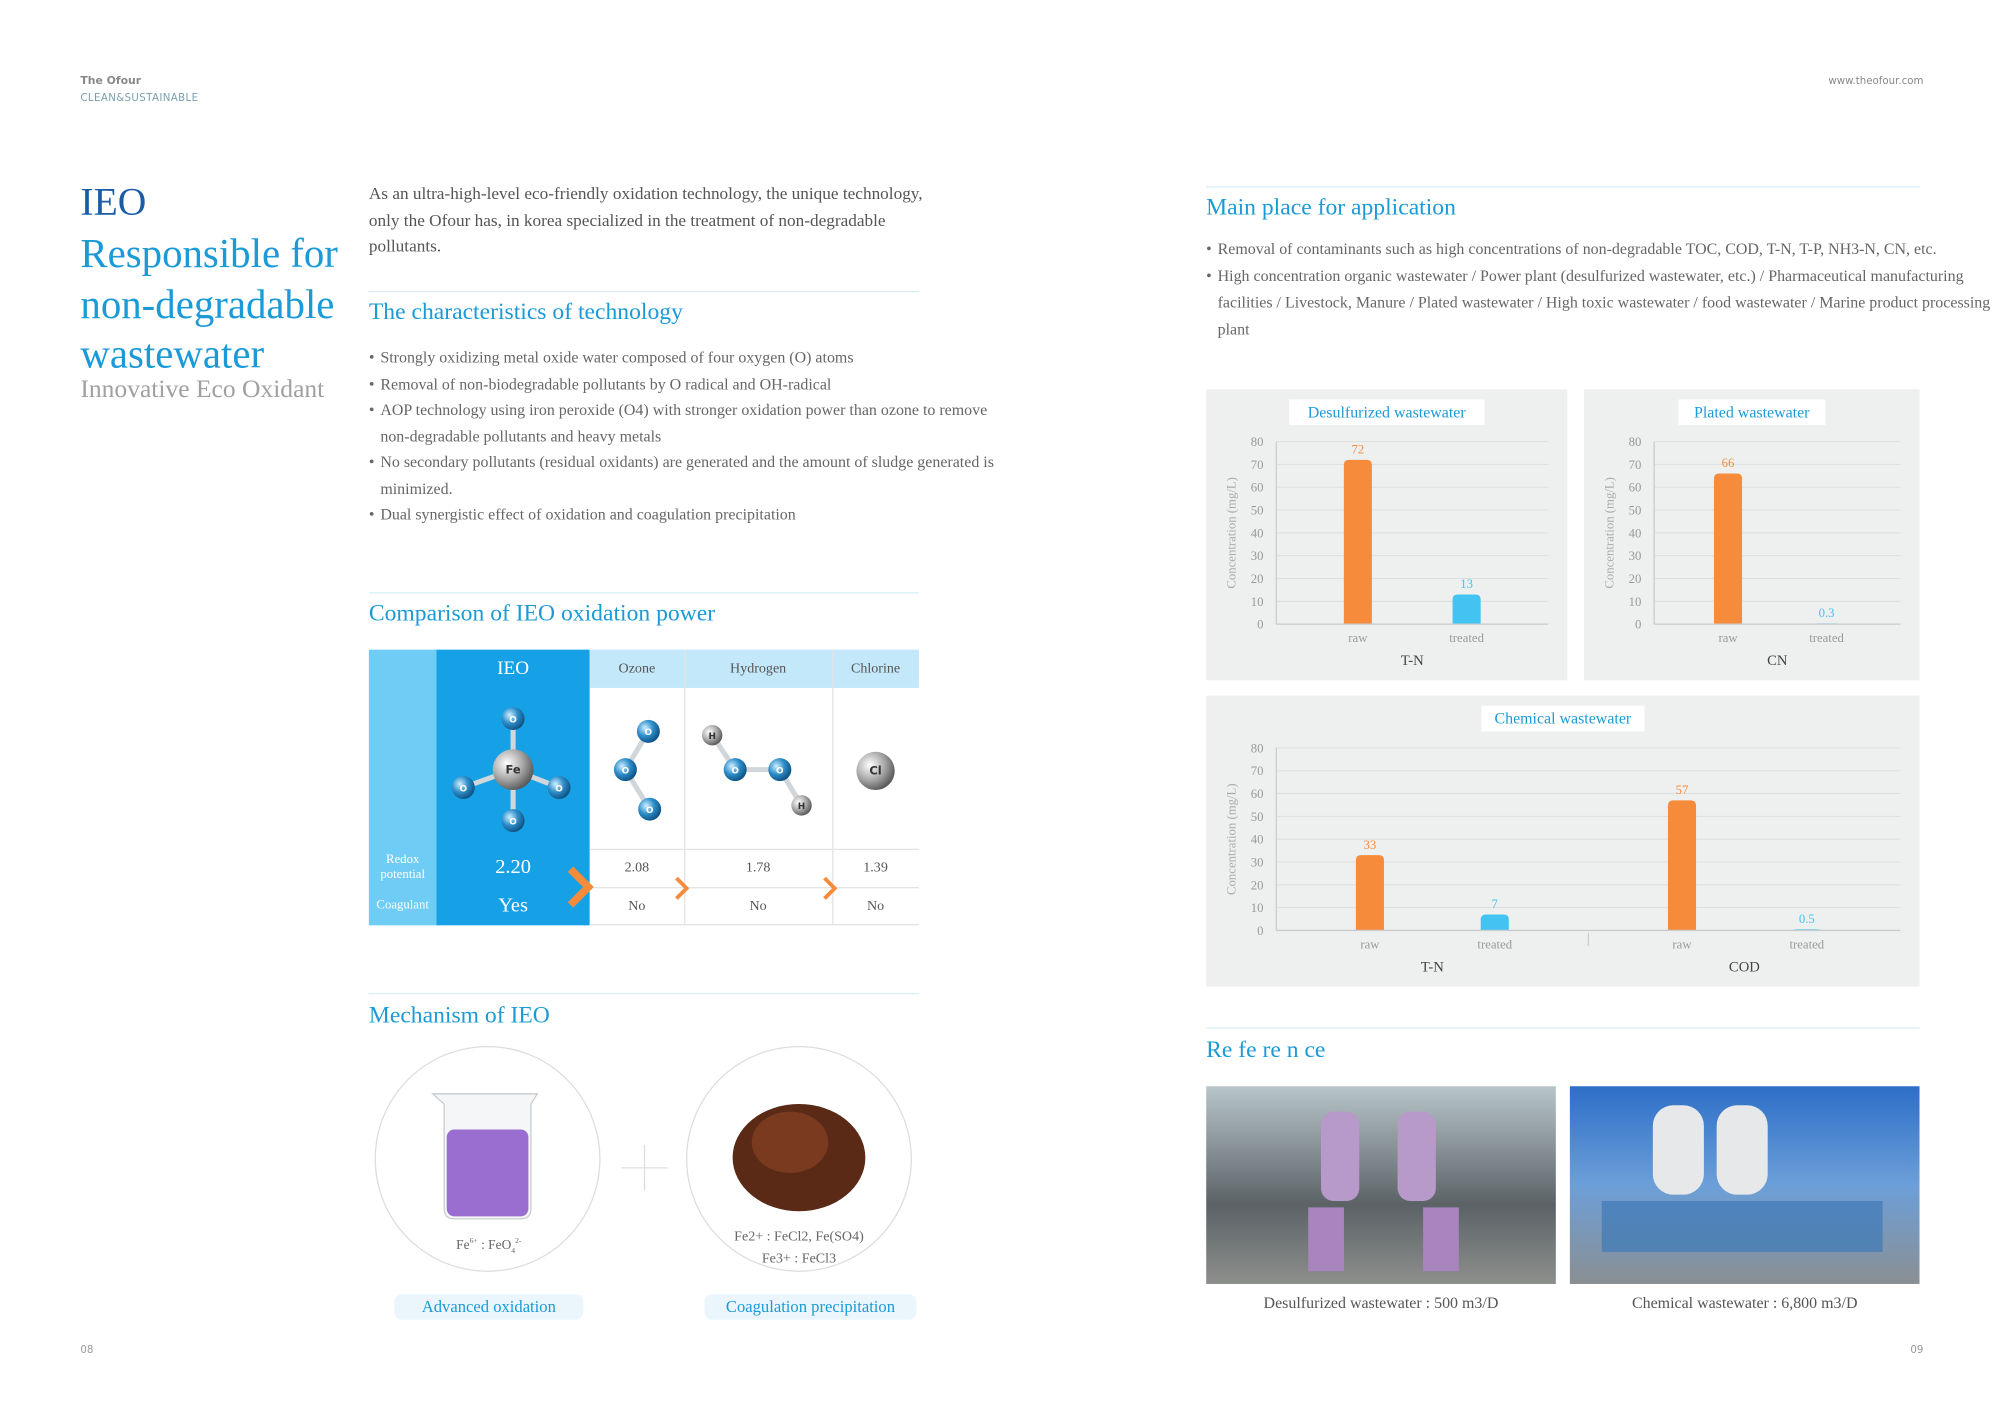 Image resolution: width=2000 pixels, height=1414 pixels. What do you see at coordinates (202, 389) in the screenshot?
I see `caption: Innovative Eco Oxidant` at bounding box center [202, 389].